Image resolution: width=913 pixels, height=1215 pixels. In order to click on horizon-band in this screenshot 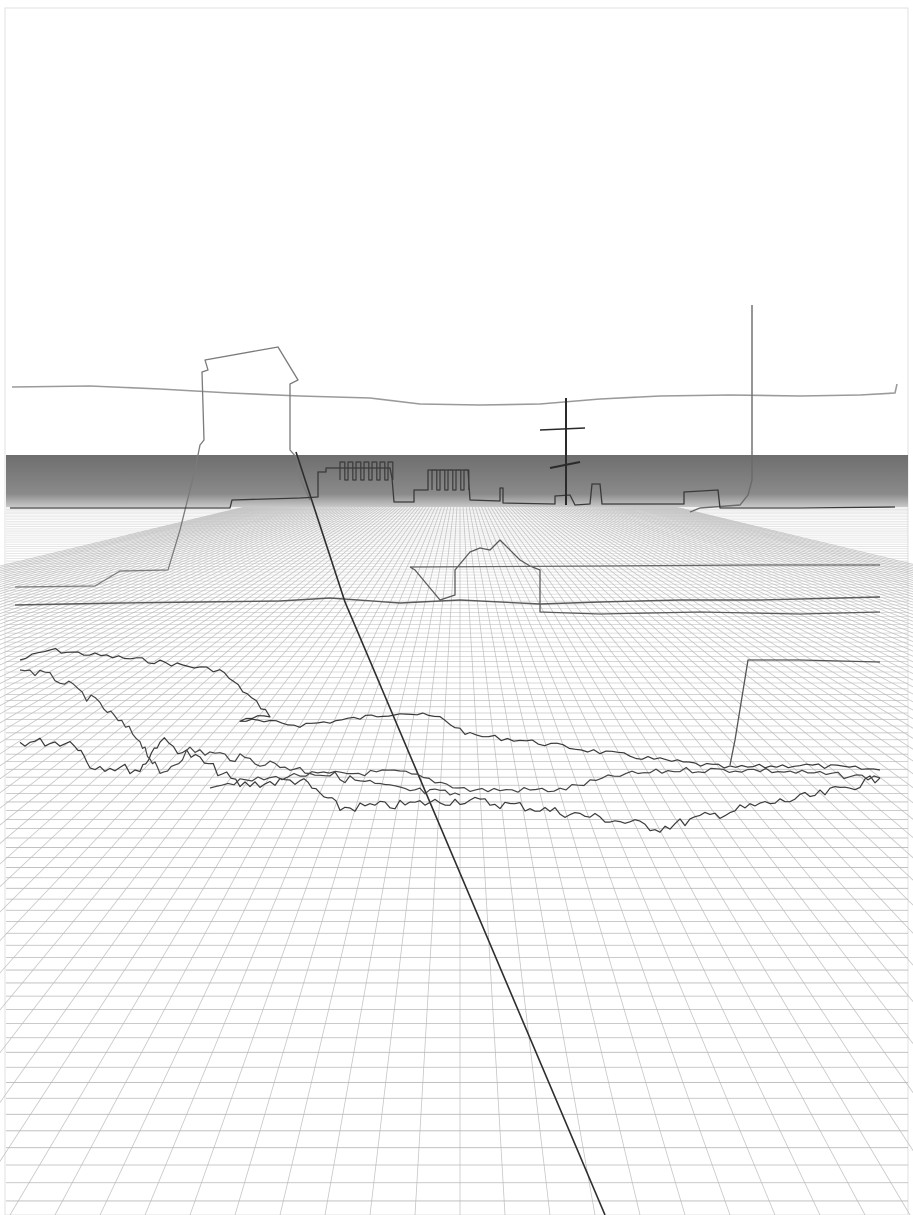, I will do `click(457, 481)`.